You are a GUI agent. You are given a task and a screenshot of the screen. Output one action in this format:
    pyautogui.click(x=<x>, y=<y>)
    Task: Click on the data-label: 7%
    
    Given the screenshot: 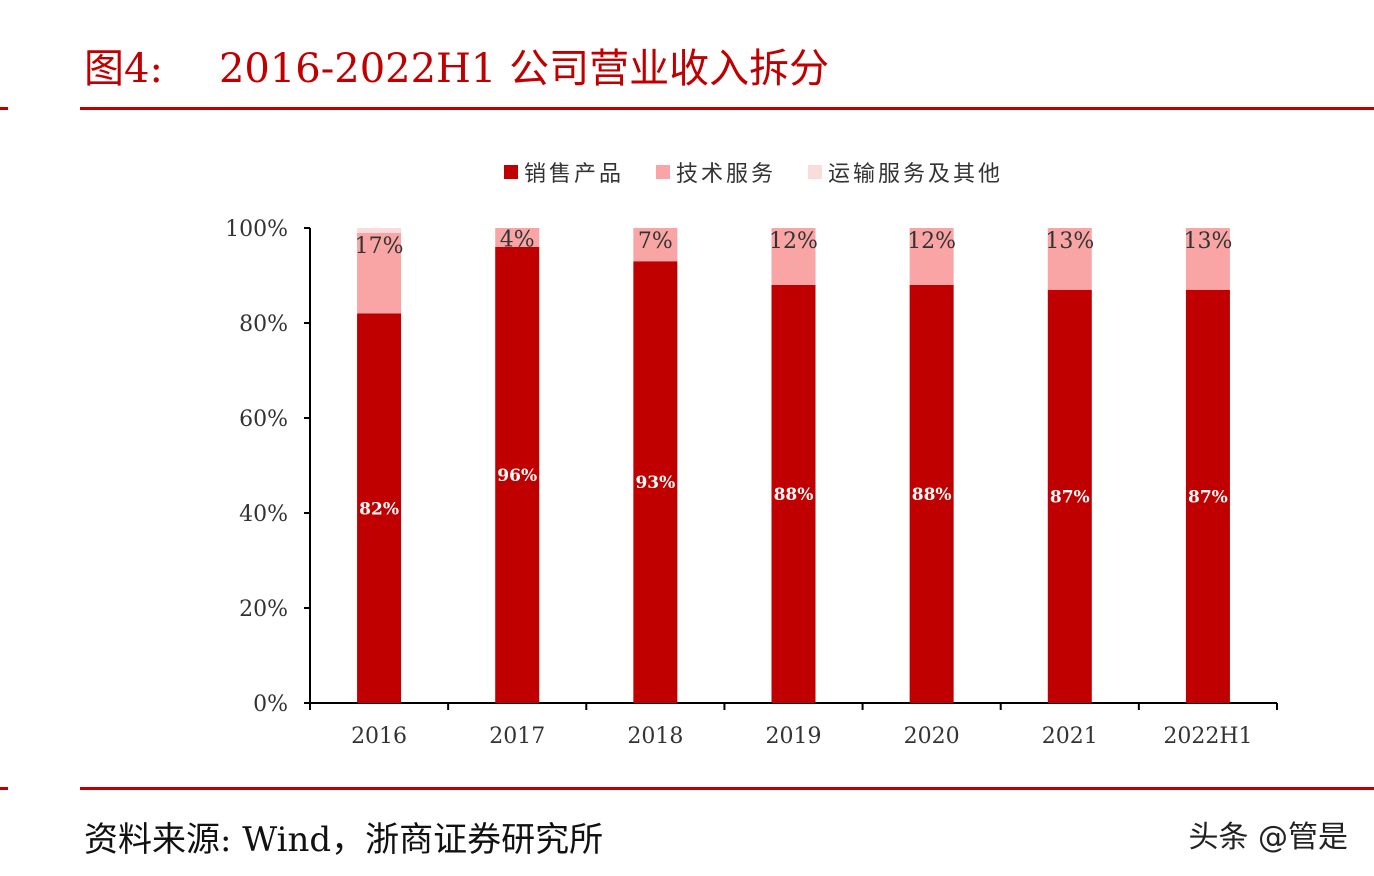 What is the action you would take?
    pyautogui.click(x=655, y=241)
    